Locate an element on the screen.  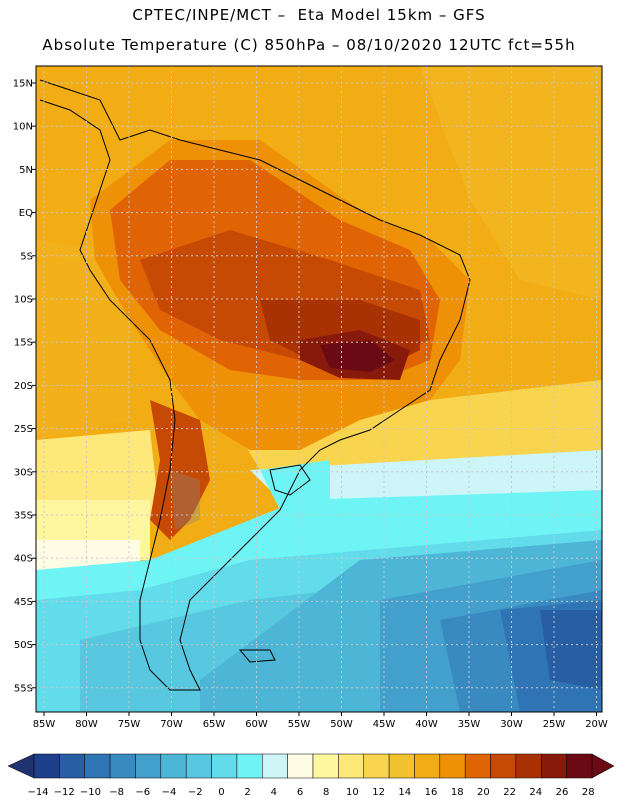
lat-tick-label: 35S is located at coordinates (23, 516).